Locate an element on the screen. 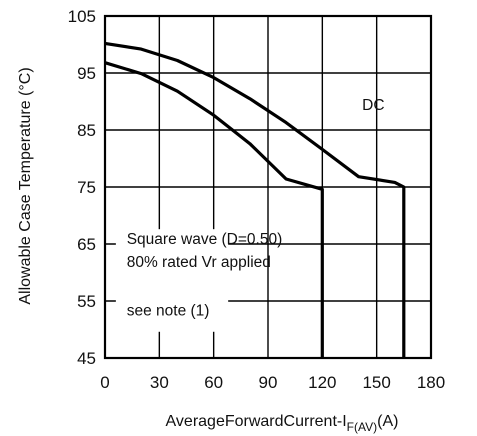 The height and width of the screenshot is (436, 477). y-tick-label-2: 85 is located at coordinates (86, 130).